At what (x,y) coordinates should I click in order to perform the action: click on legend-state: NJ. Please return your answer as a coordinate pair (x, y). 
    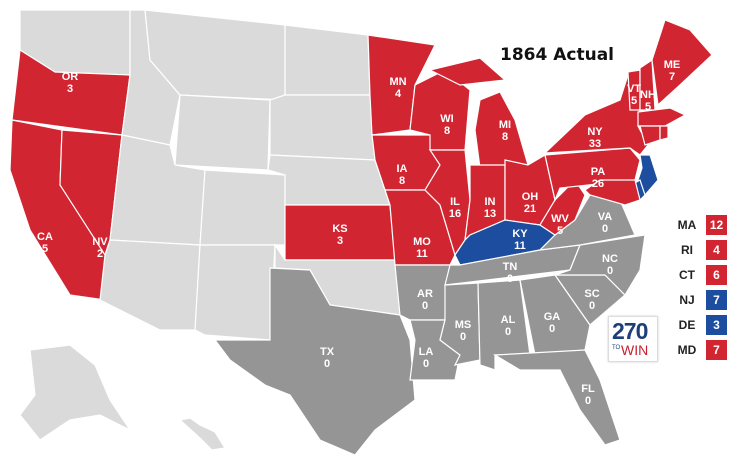
    Looking at the image, I should click on (687, 300).